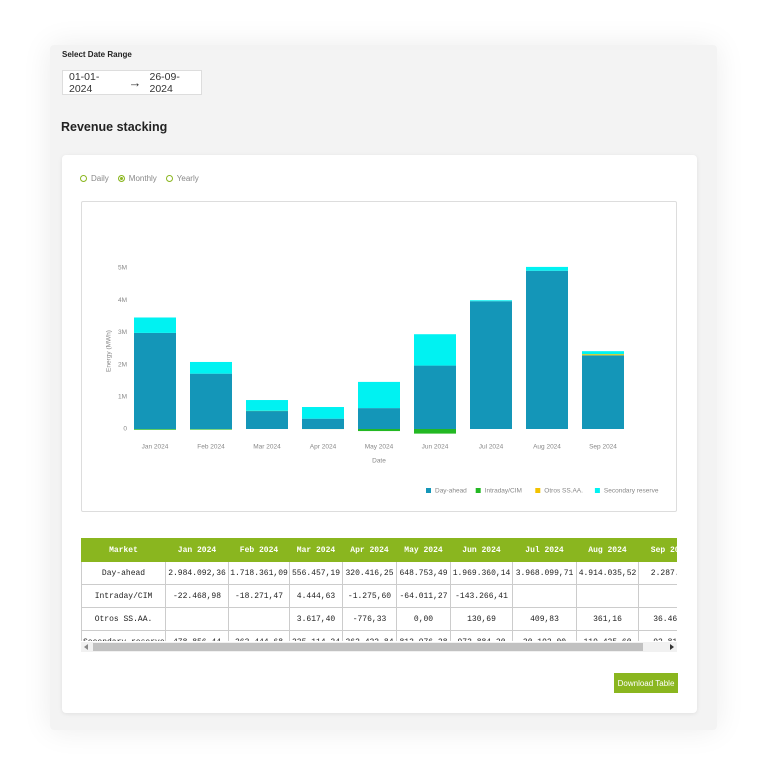 The width and height of the screenshot is (768, 773). Describe the element at coordinates (481, 635) in the screenshot. I see `table-cell: 973.884,20` at that location.